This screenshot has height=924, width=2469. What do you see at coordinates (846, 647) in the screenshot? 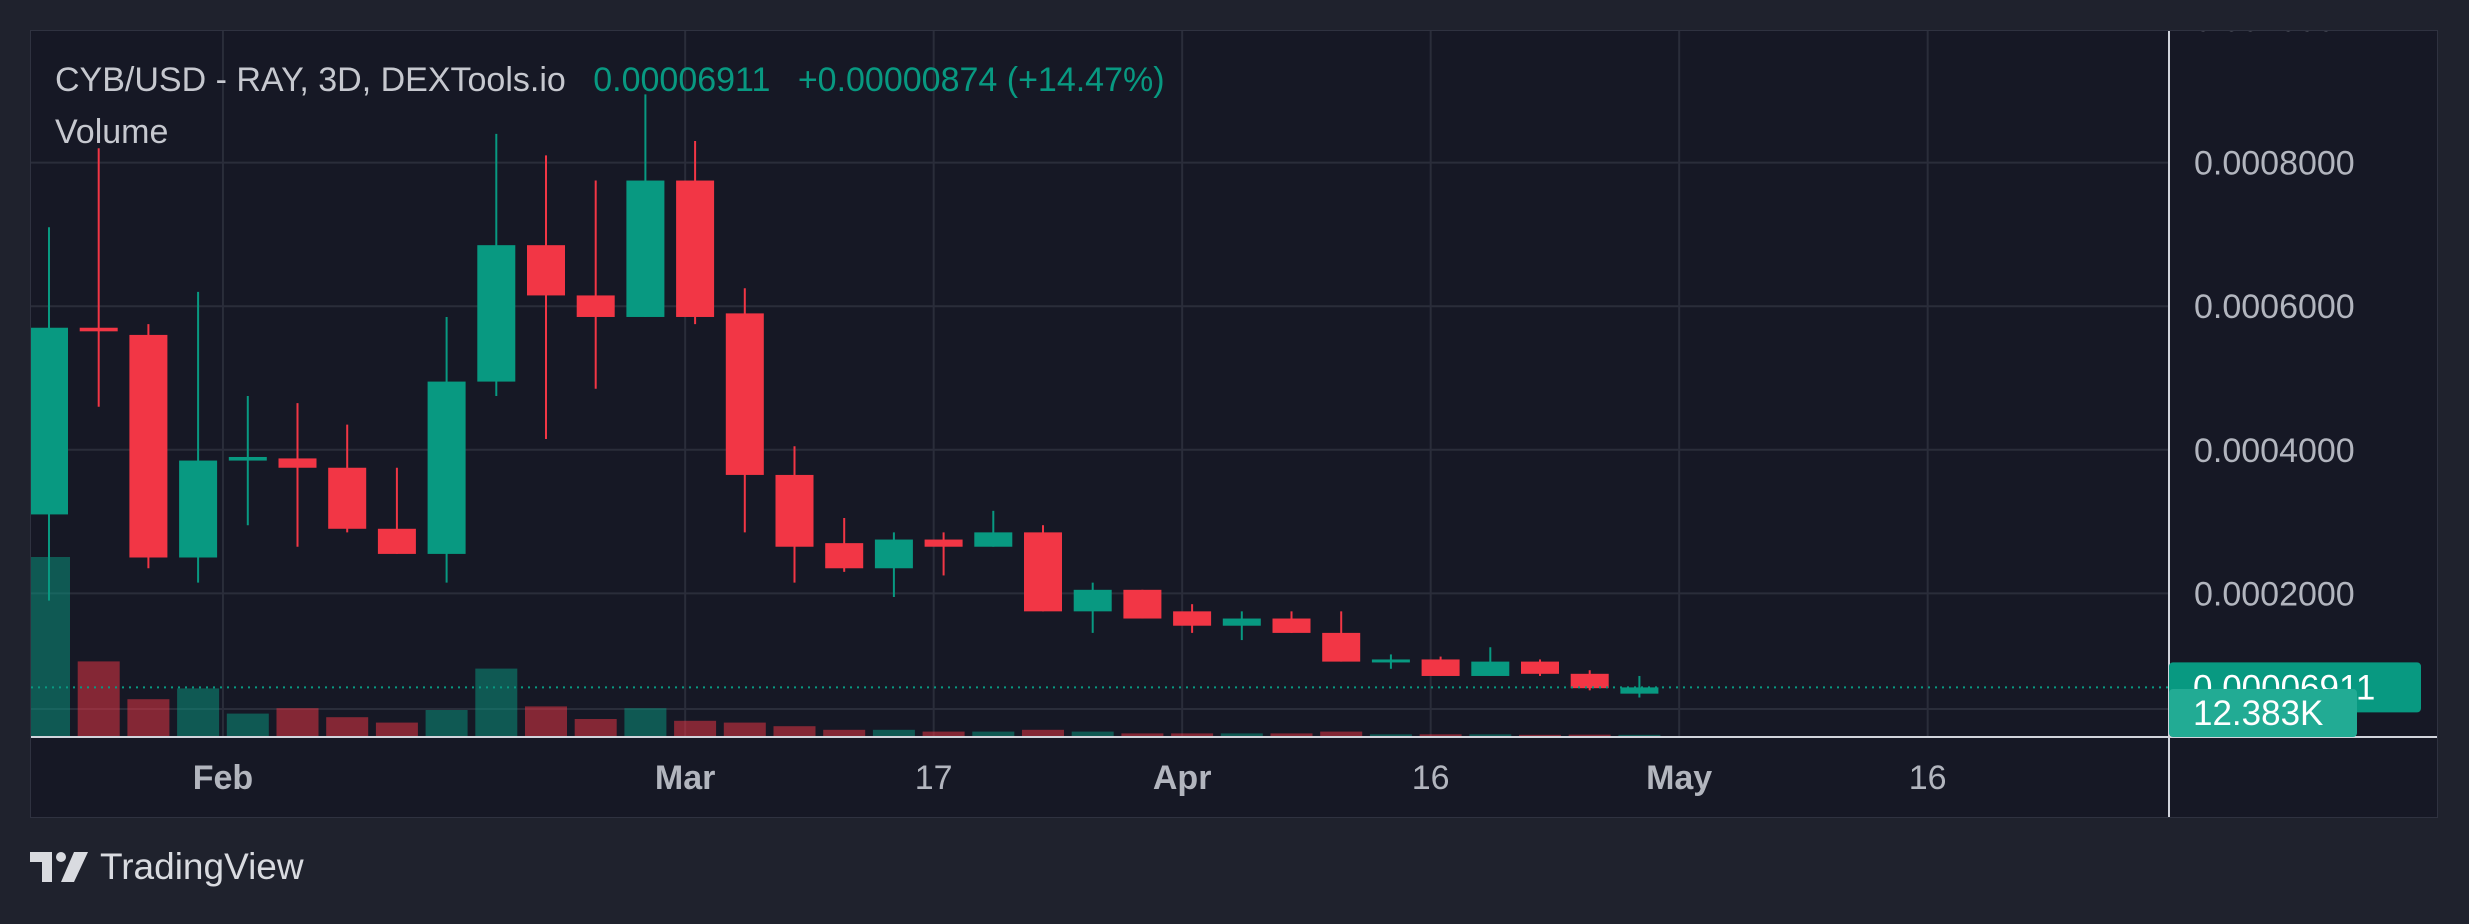
I see `volume-histogram` at bounding box center [846, 647].